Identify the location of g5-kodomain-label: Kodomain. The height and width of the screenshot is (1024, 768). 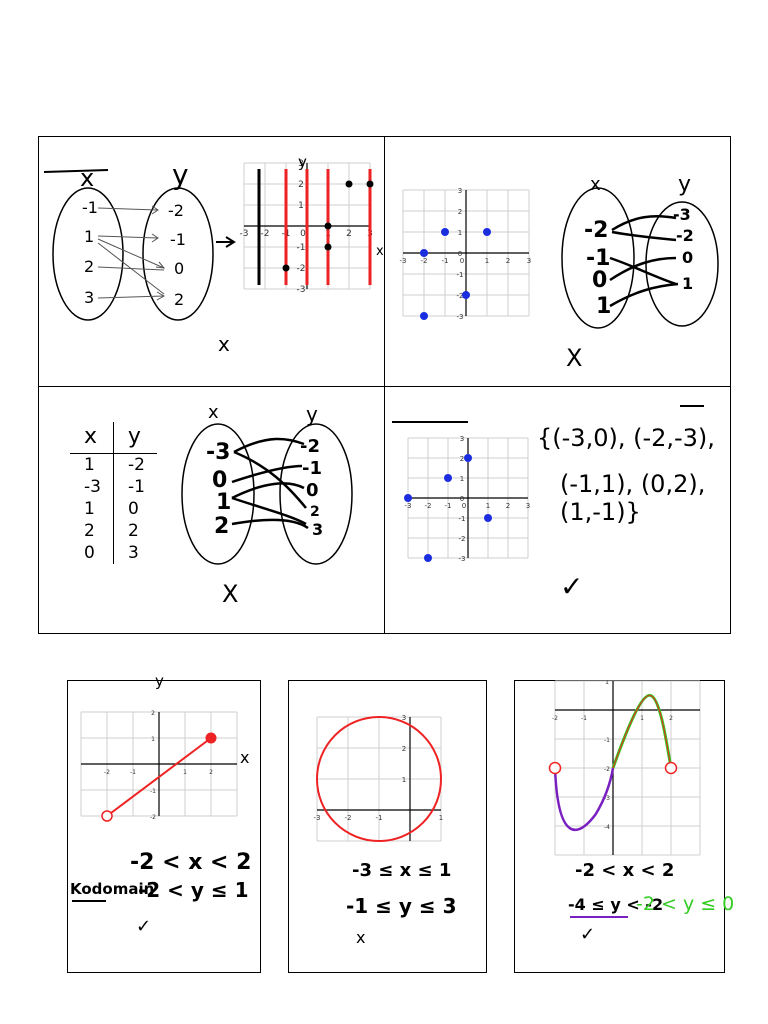
(112, 889).